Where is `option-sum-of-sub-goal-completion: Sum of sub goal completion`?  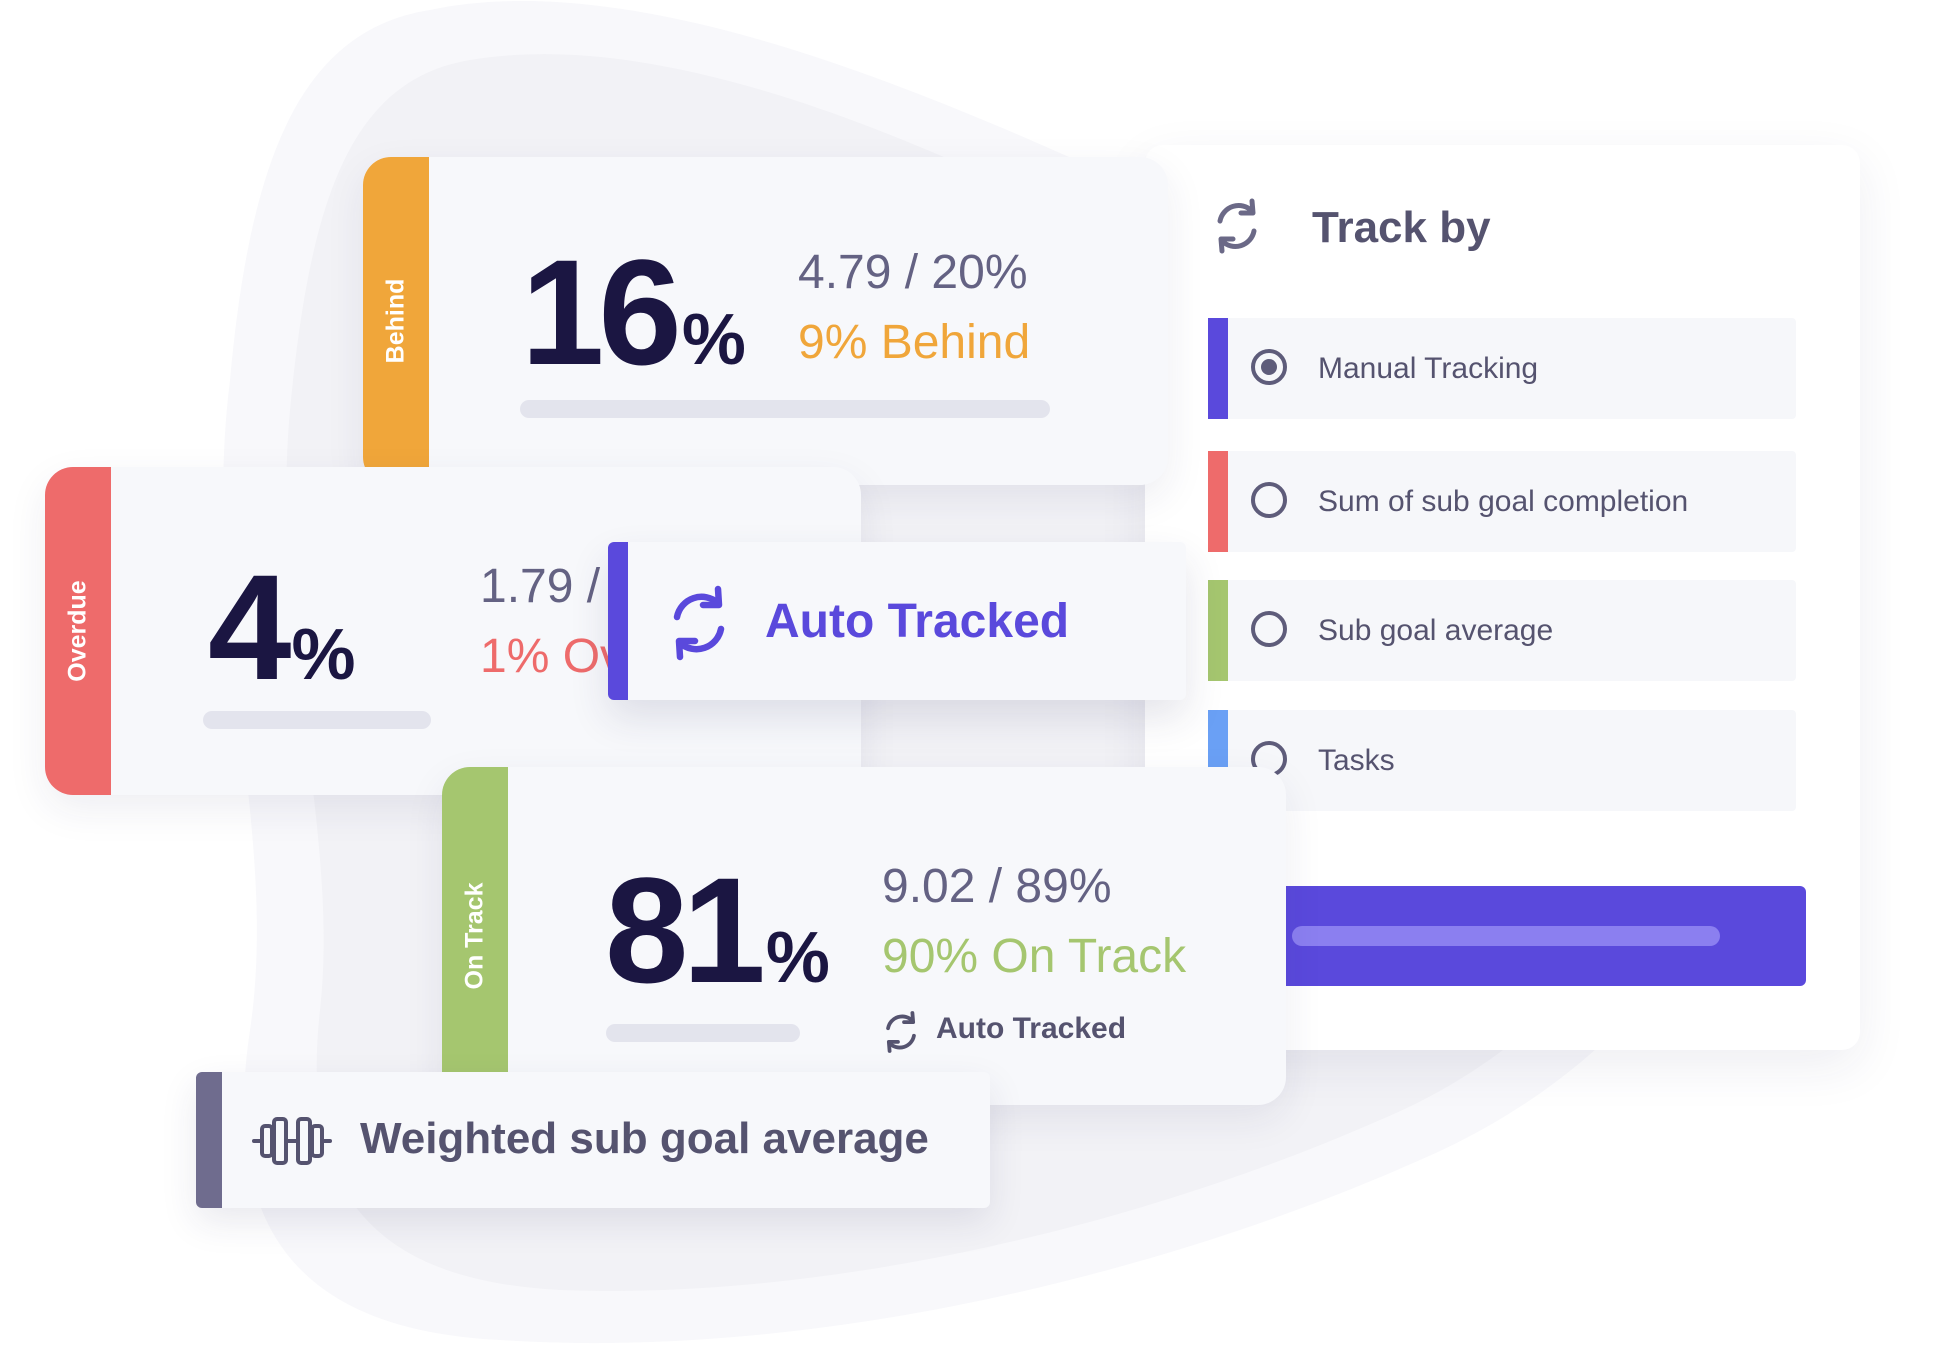
option-sum-of-sub-goal-completion: Sum of sub goal completion is located at coordinates (1502, 501).